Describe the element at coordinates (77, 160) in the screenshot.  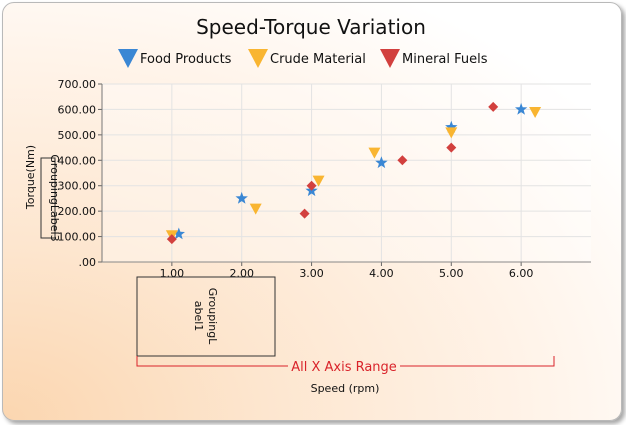
I see `y-tick-label: 400.00` at that location.